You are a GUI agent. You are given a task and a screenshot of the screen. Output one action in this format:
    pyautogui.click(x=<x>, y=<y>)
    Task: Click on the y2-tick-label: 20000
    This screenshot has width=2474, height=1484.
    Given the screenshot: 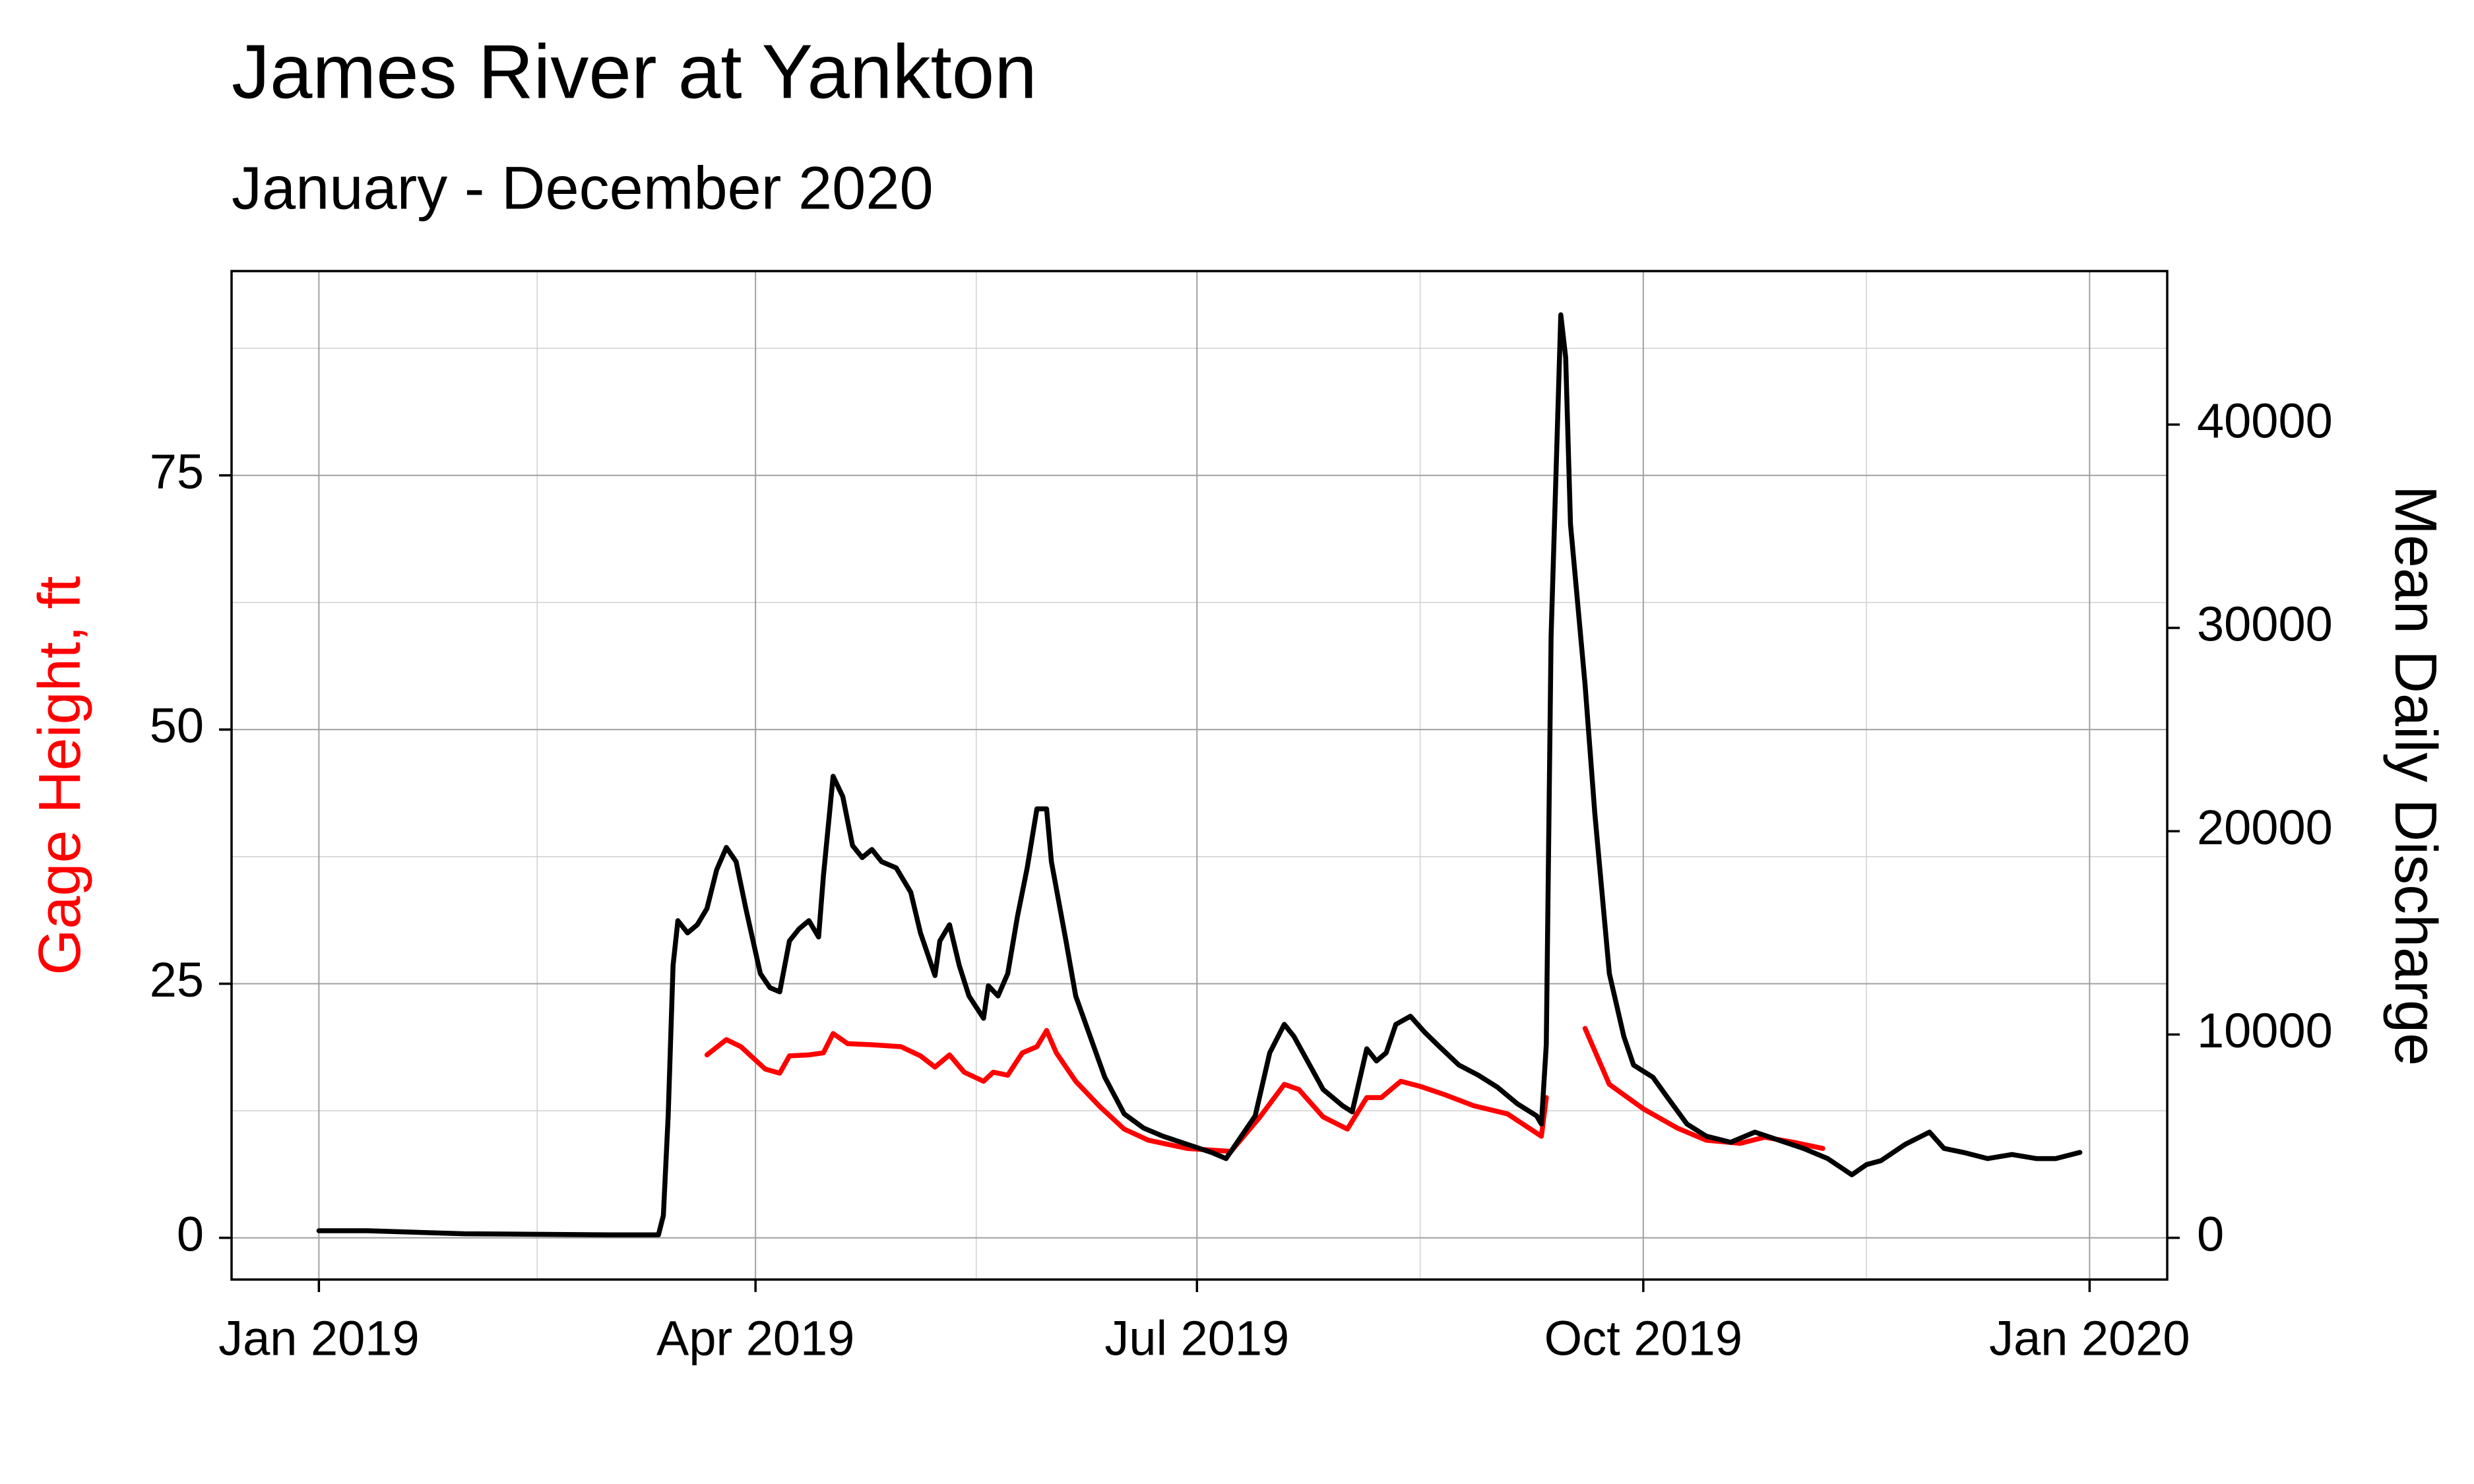 What is the action you would take?
    pyautogui.click(x=2265, y=827)
    